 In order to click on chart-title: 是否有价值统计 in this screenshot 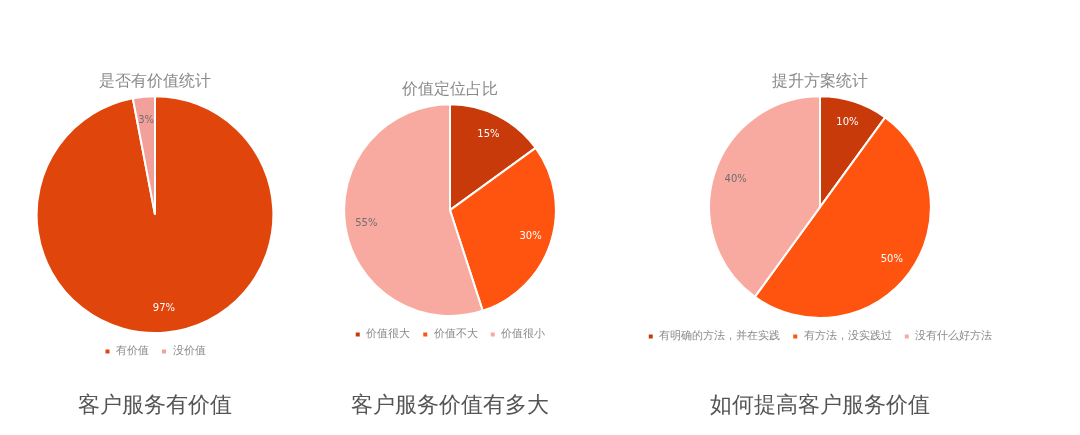, I will do `click(155, 80)`.